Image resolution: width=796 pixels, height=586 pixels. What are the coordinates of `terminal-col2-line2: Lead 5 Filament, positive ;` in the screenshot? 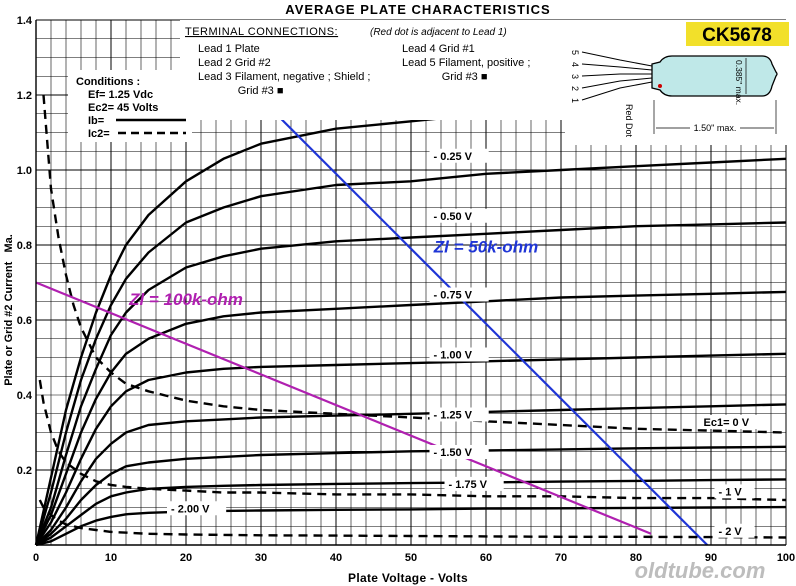 It's located at (466, 63).